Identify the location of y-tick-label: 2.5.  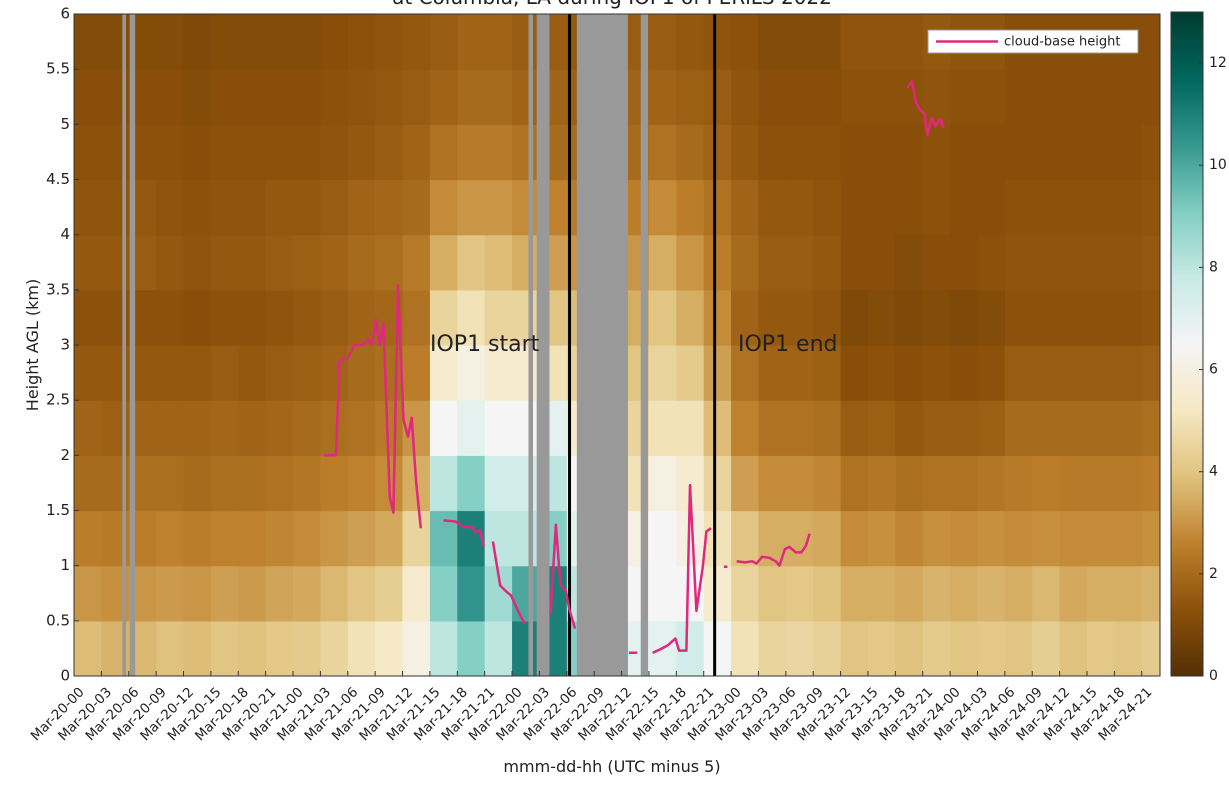
(58, 400).